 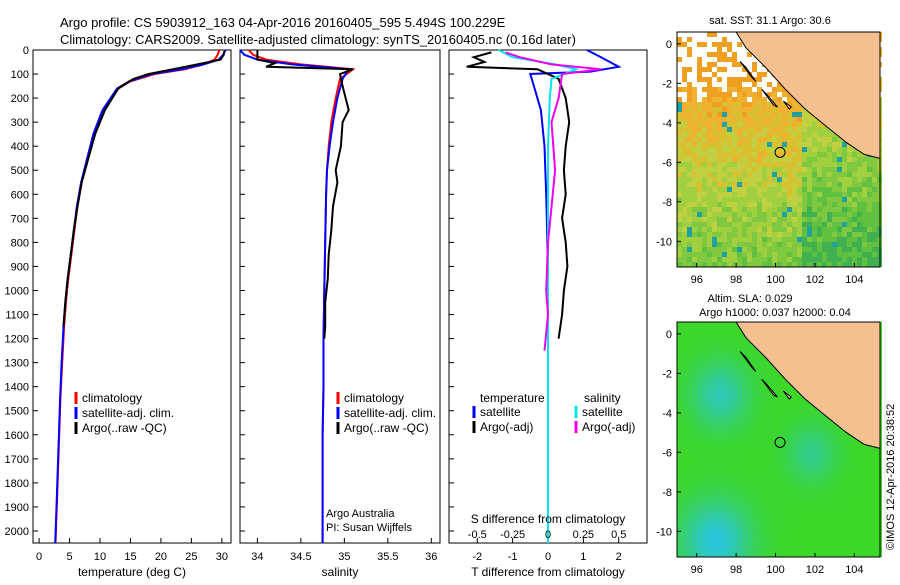 What do you see at coordinates (344, 550) in the screenshot?
I see `salinity-x-ticks: 34 34.5 35 35.5 36` at bounding box center [344, 550].